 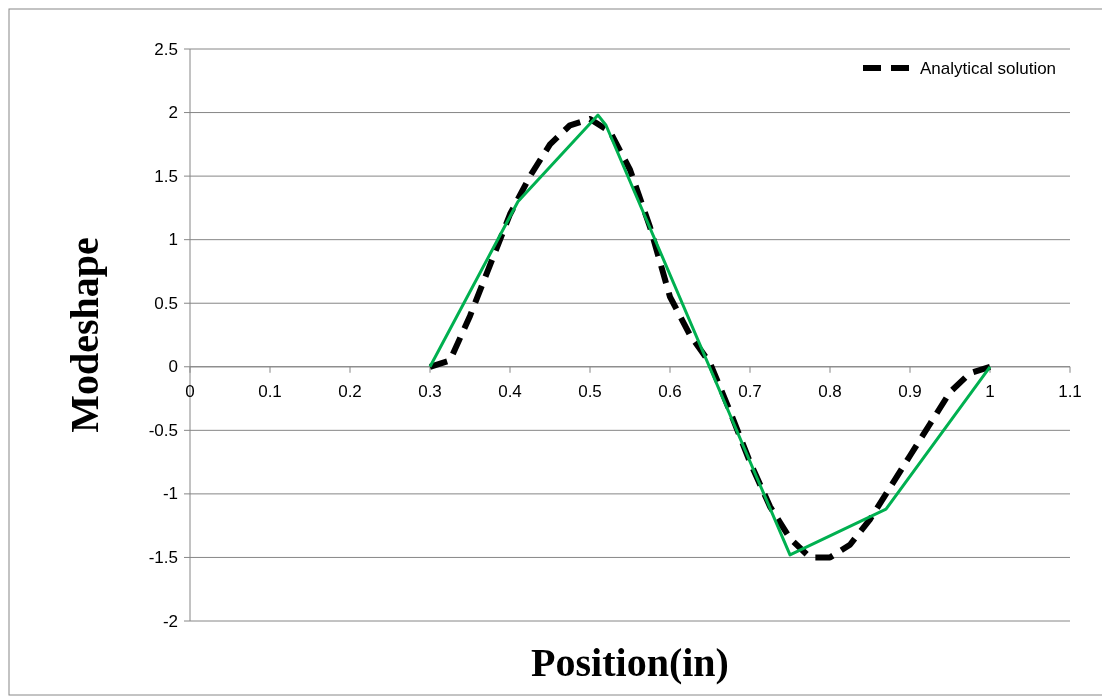 I want to click on x-tick-label: 0.2, so click(x=350, y=391).